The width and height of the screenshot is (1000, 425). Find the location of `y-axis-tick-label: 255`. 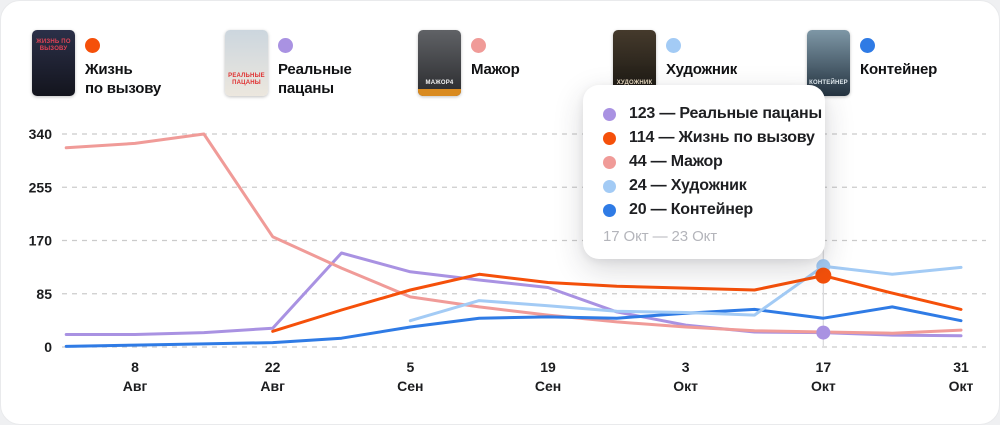

y-axis-tick-label: 255 is located at coordinates (41, 187).